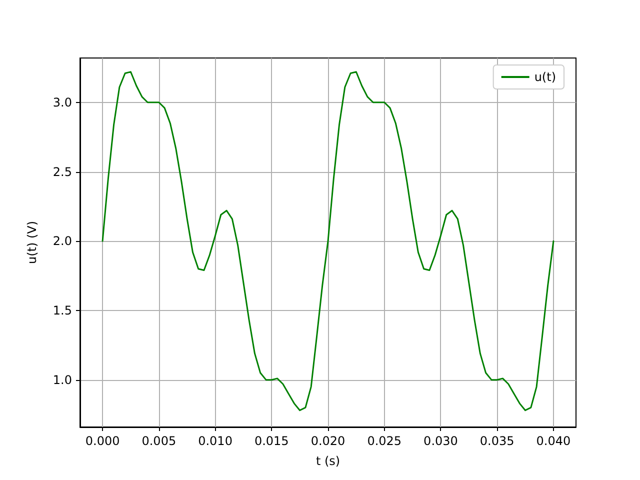  Describe the element at coordinates (328, 461) in the screenshot. I see `x-axis-title: t (s)` at that location.